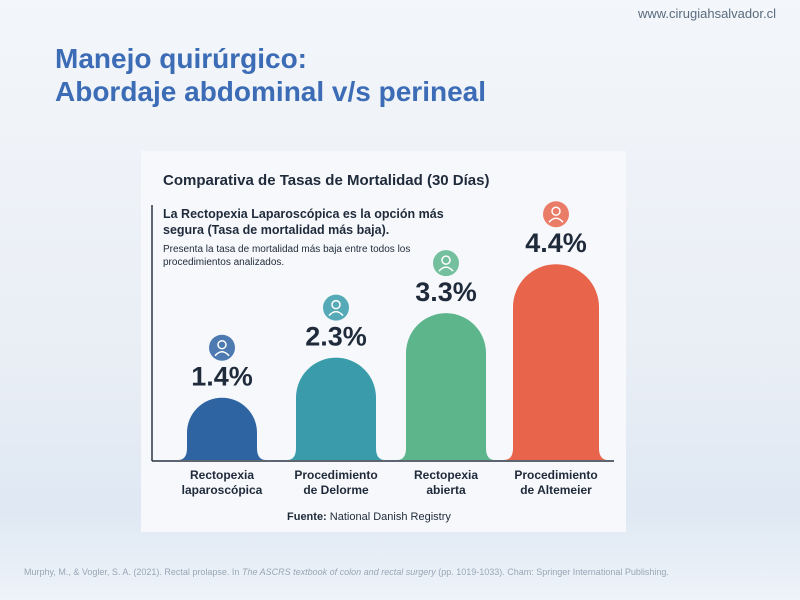 This screenshot has width=800, height=600. I want to click on source: Fuente: National Danish Registry, so click(369, 517).